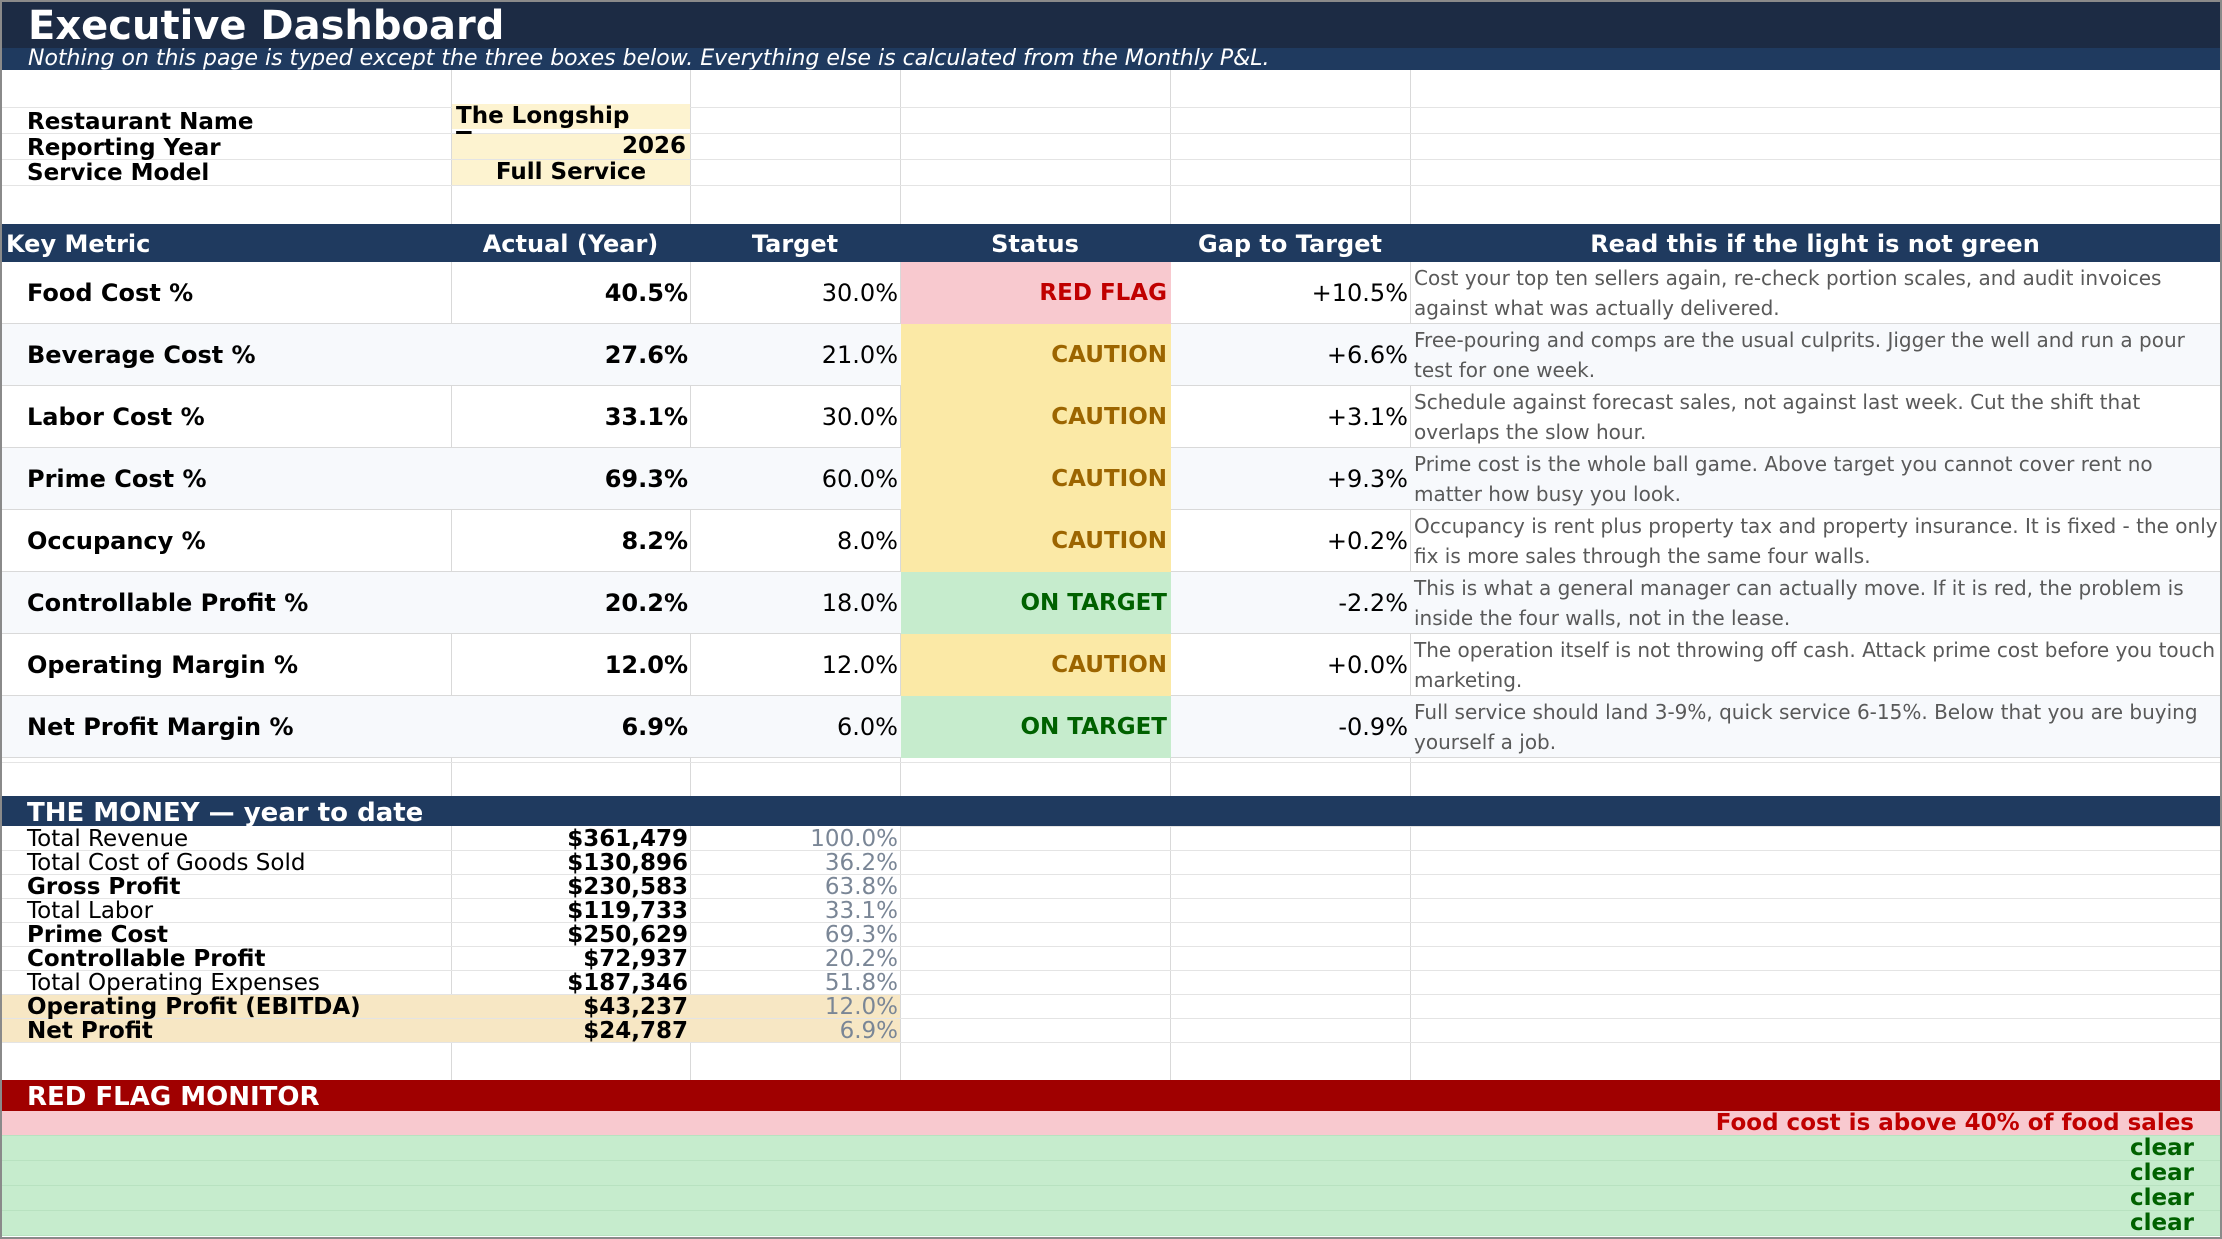 The width and height of the screenshot is (2222, 1239). I want to click on money-value: $187,346, so click(627, 983).